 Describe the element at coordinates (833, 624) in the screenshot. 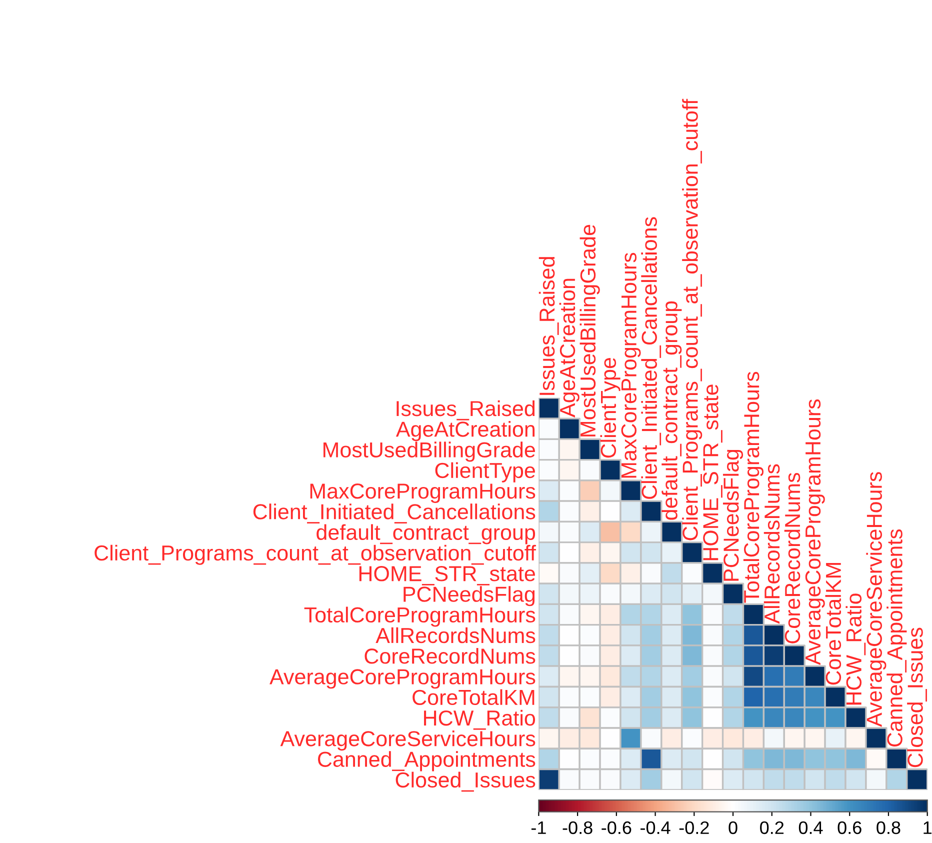

I see `x-tick-label: CoreTotalKM` at that location.